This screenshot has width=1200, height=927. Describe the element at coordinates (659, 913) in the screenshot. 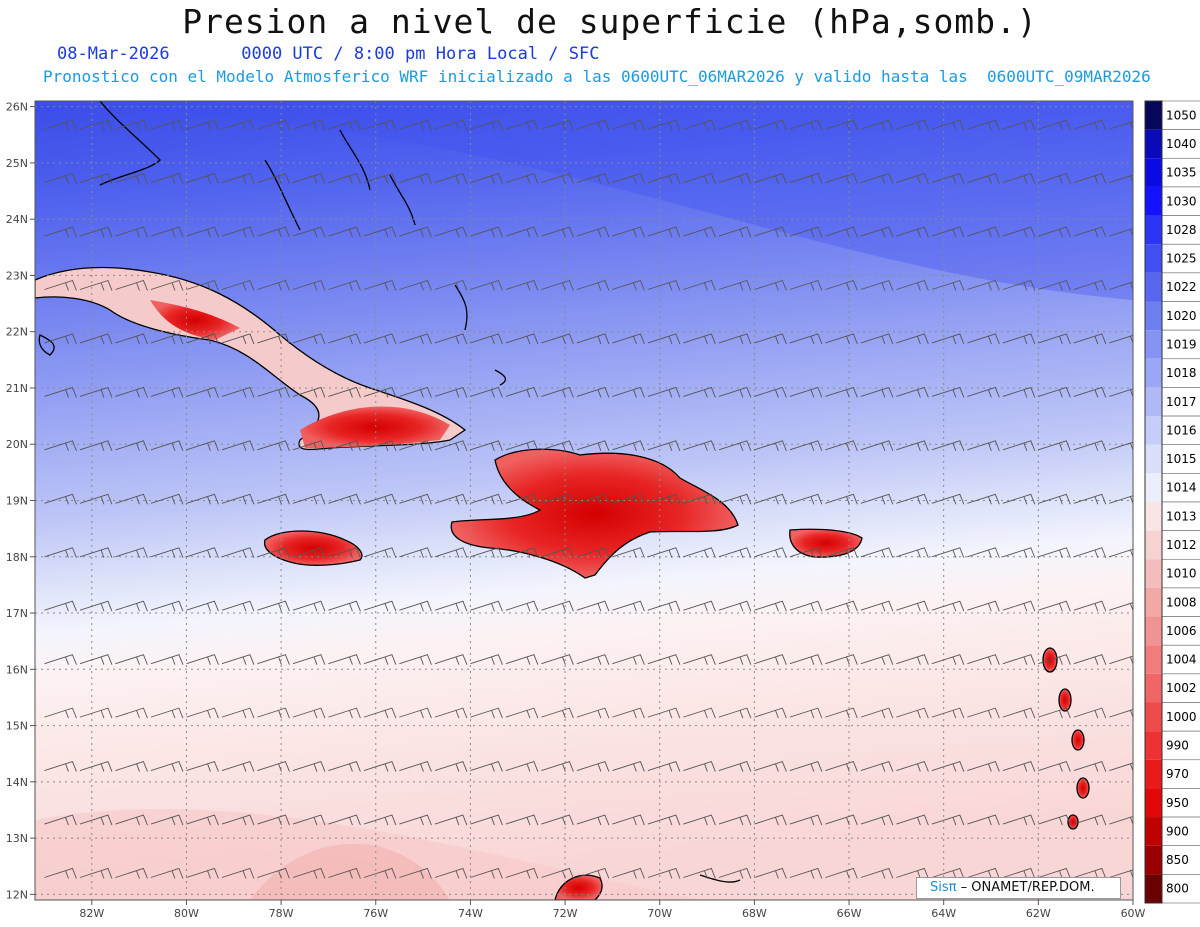

I see `lon-label: 70W` at that location.